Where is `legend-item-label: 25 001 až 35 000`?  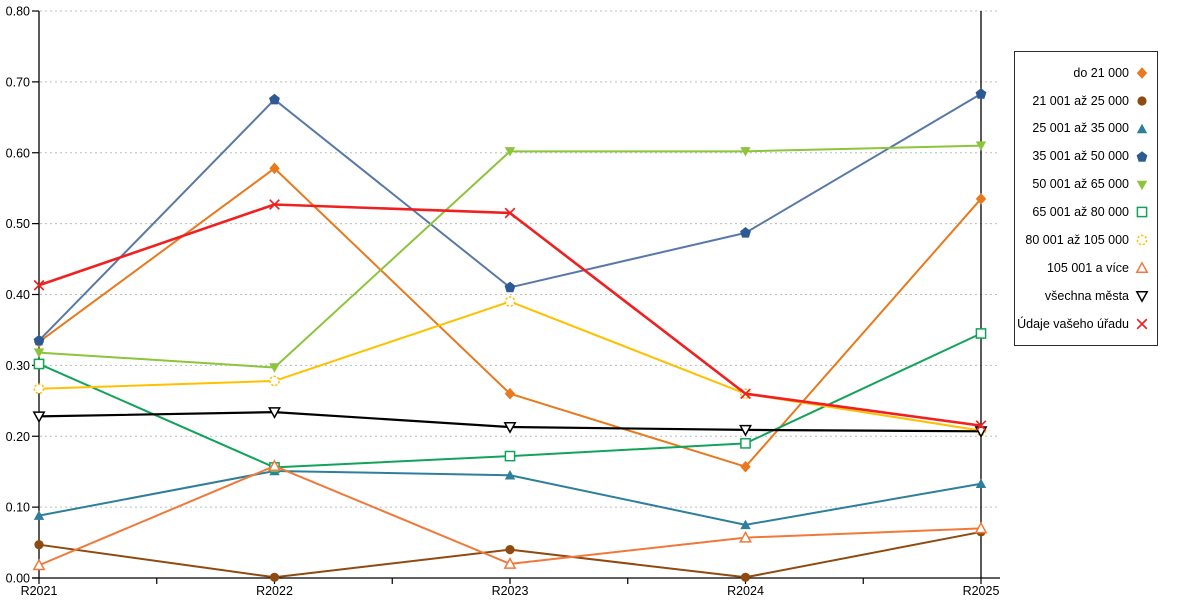
legend-item-label: 25 001 až 35 000 is located at coordinates (1080, 128).